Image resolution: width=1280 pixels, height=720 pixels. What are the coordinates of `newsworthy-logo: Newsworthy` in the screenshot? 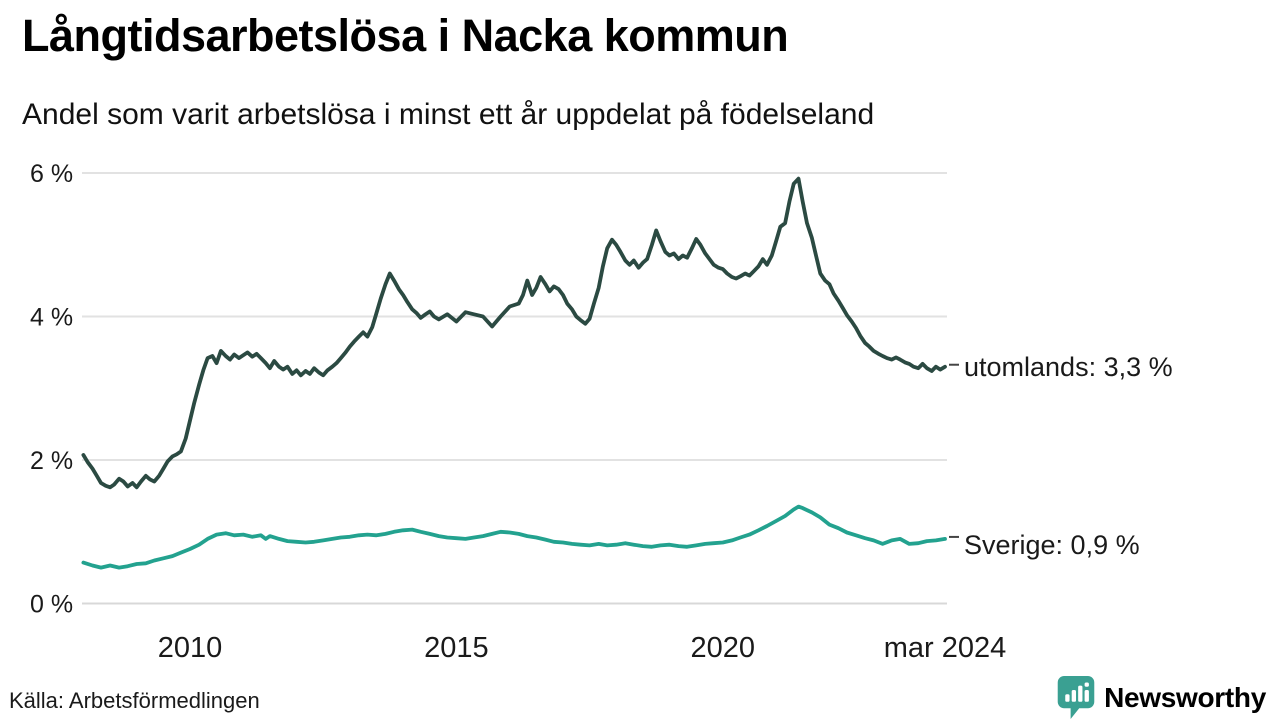 It's located at (1161, 697).